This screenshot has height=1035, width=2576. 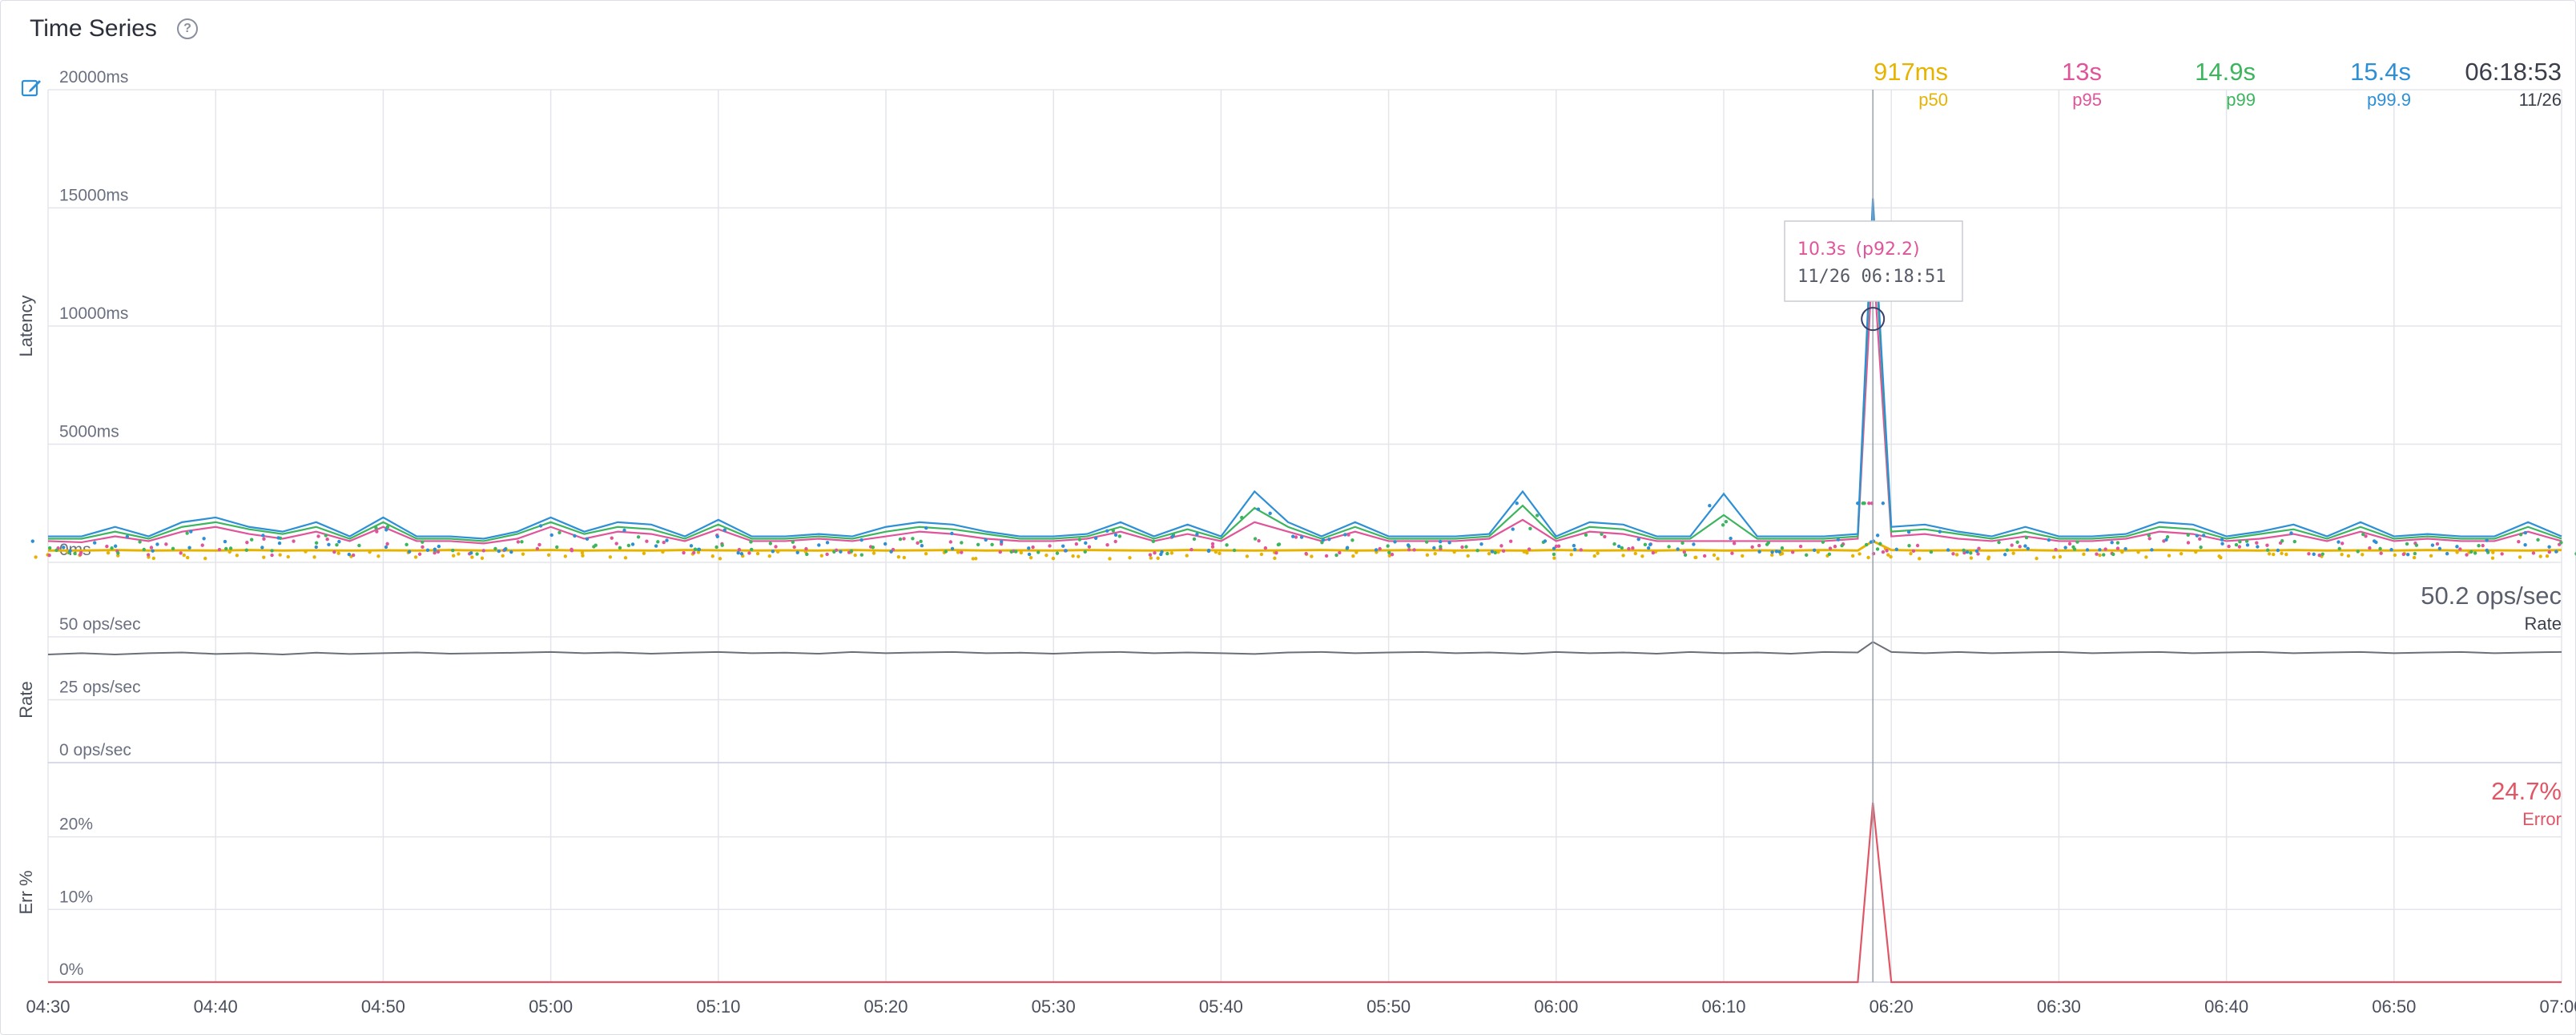 I want to click on x-tick-label: 04:40, so click(x=216, y=1007).